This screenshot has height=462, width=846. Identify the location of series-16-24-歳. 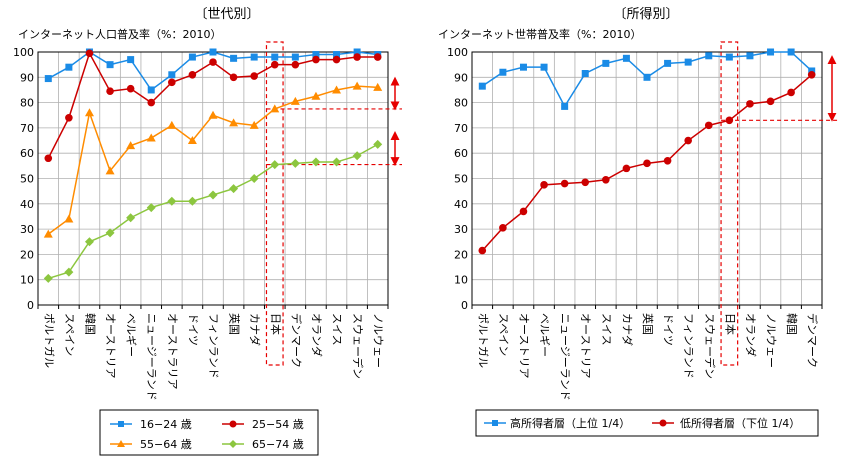
(213, 71).